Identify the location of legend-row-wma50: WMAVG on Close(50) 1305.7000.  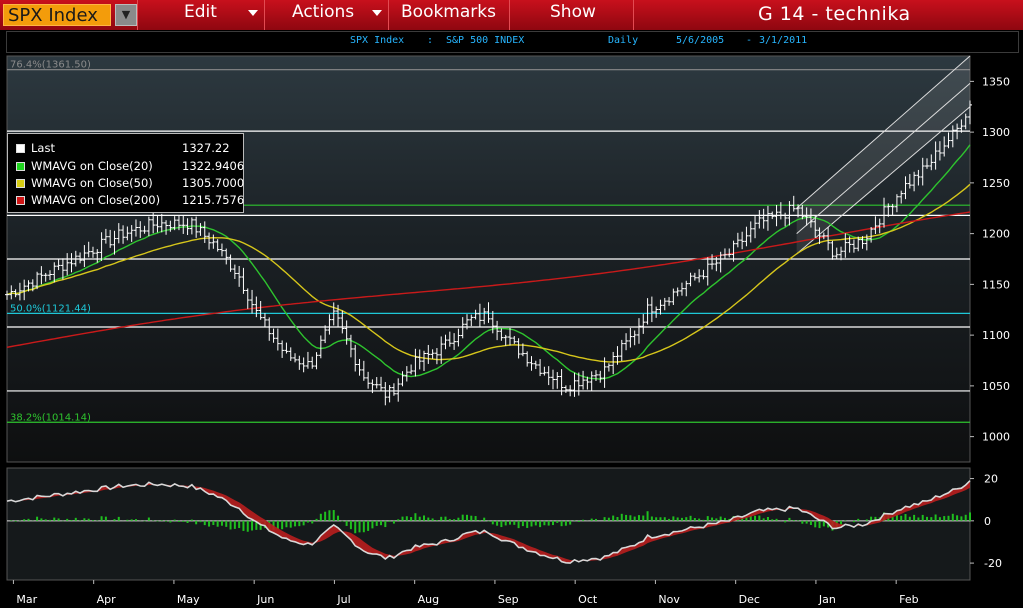
(129, 184).